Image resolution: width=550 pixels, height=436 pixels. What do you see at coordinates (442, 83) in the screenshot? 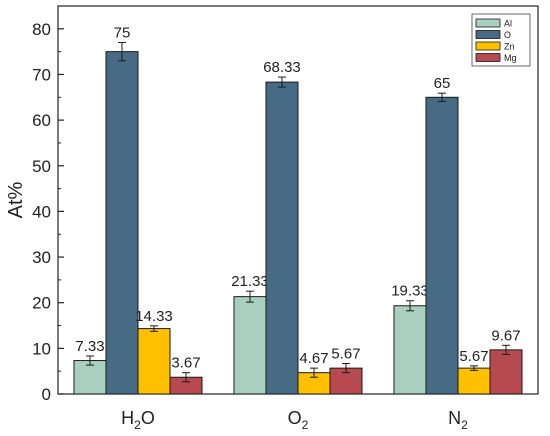
I see `data-label: 65` at bounding box center [442, 83].